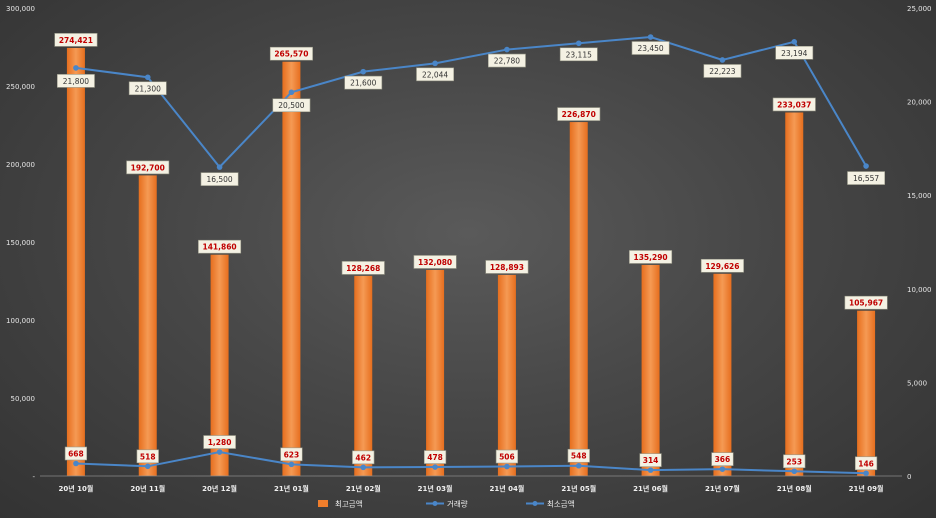 The image size is (936, 518). Describe the element at coordinates (919, 196) in the screenshot. I see `y-right-tick-label: 15,000` at that location.